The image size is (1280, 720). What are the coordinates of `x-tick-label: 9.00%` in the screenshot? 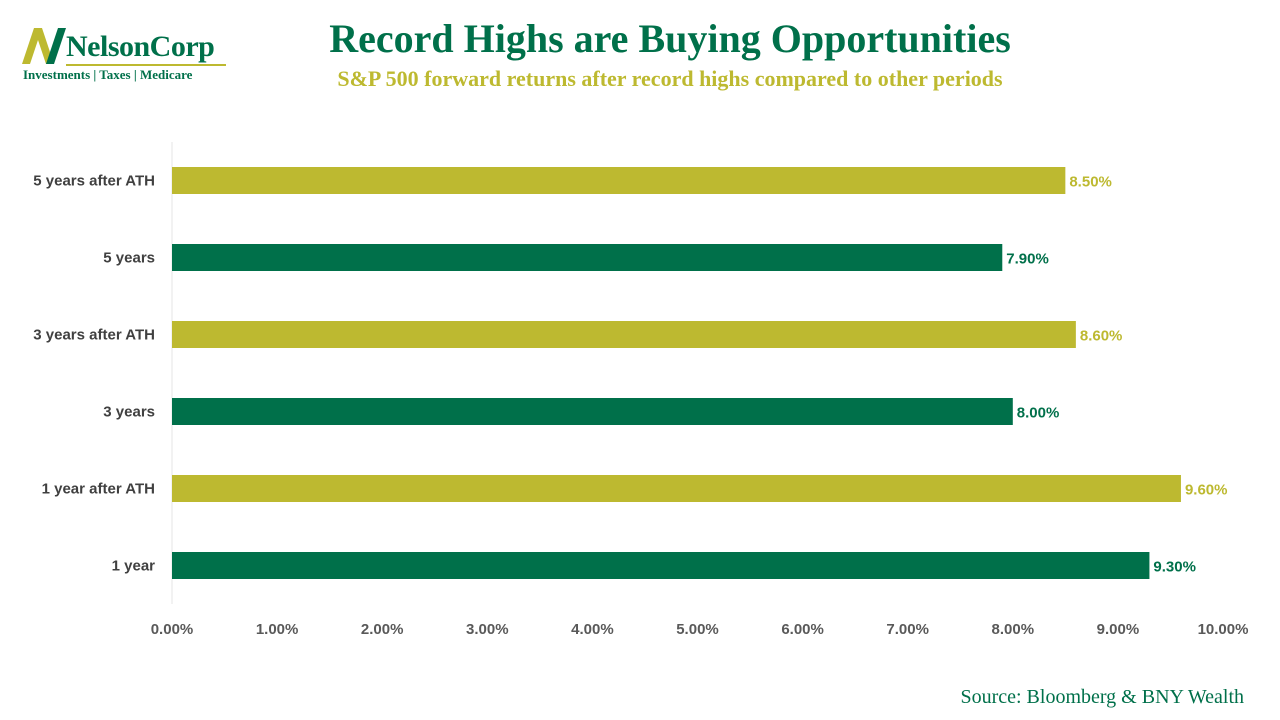 It's located at (1118, 629).